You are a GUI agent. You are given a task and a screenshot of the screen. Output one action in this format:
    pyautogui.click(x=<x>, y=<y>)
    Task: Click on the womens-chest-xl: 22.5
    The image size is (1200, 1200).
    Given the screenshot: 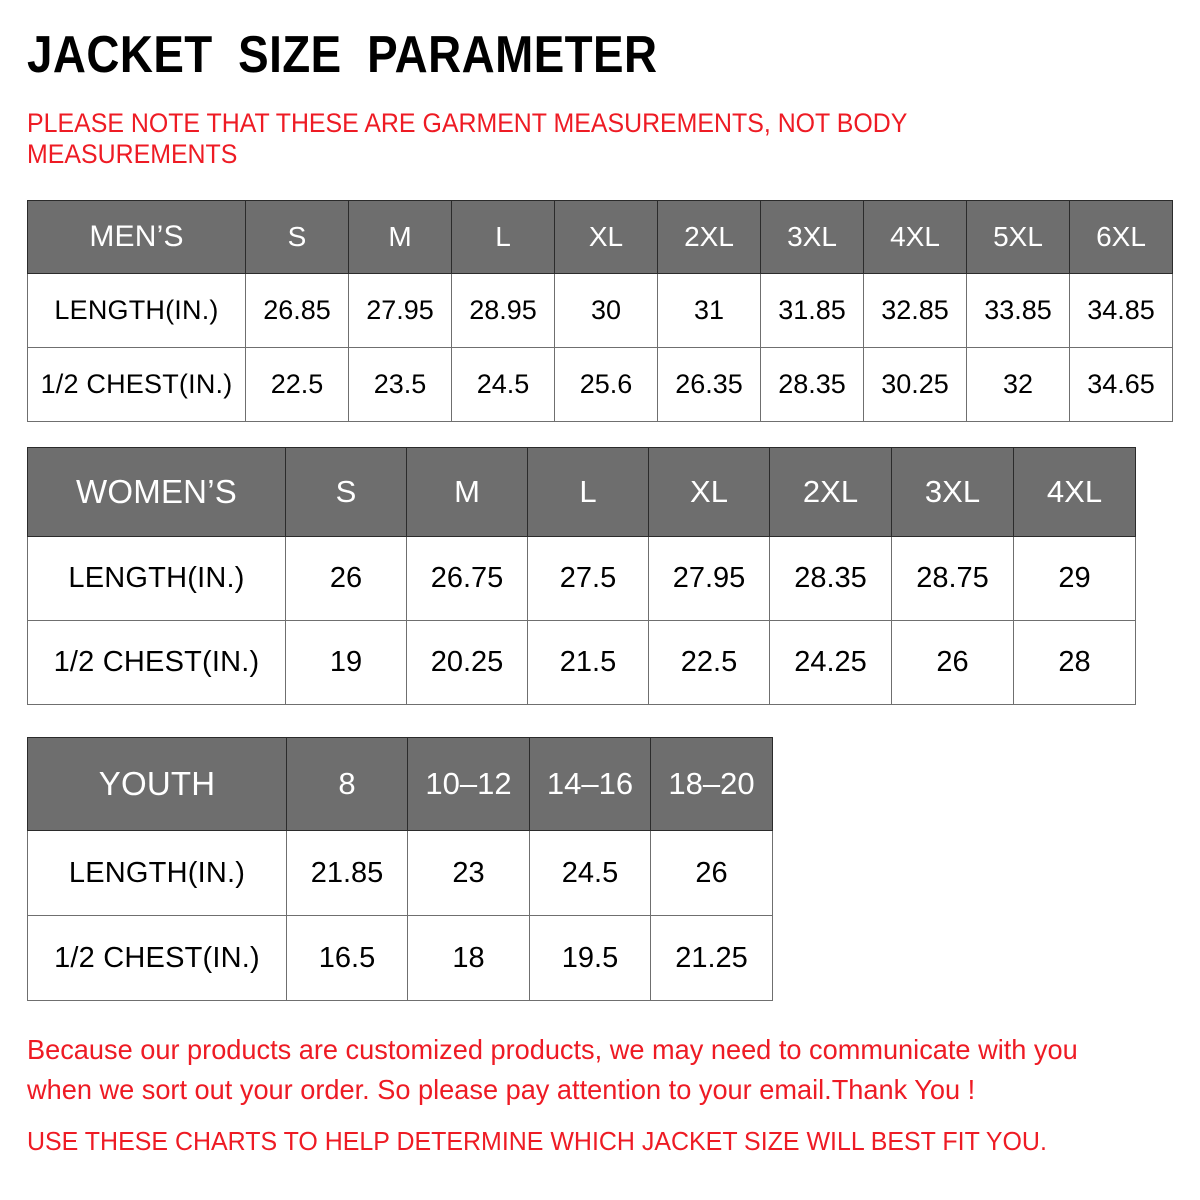 What is the action you would take?
    pyautogui.click(x=709, y=662)
    